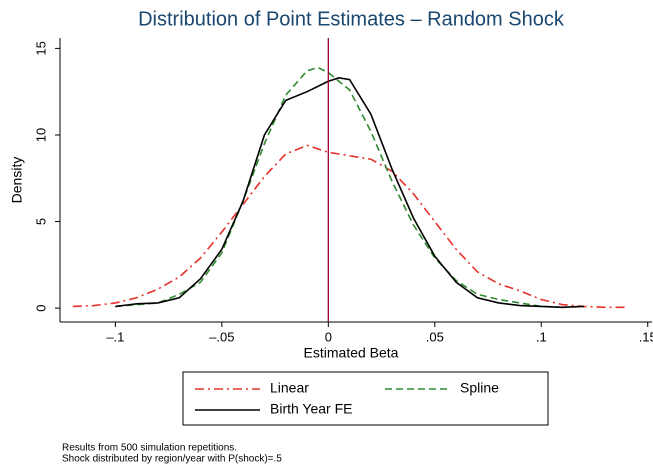 The height and width of the screenshot is (470, 653). I want to click on y-axis-title: Density, so click(17, 180).